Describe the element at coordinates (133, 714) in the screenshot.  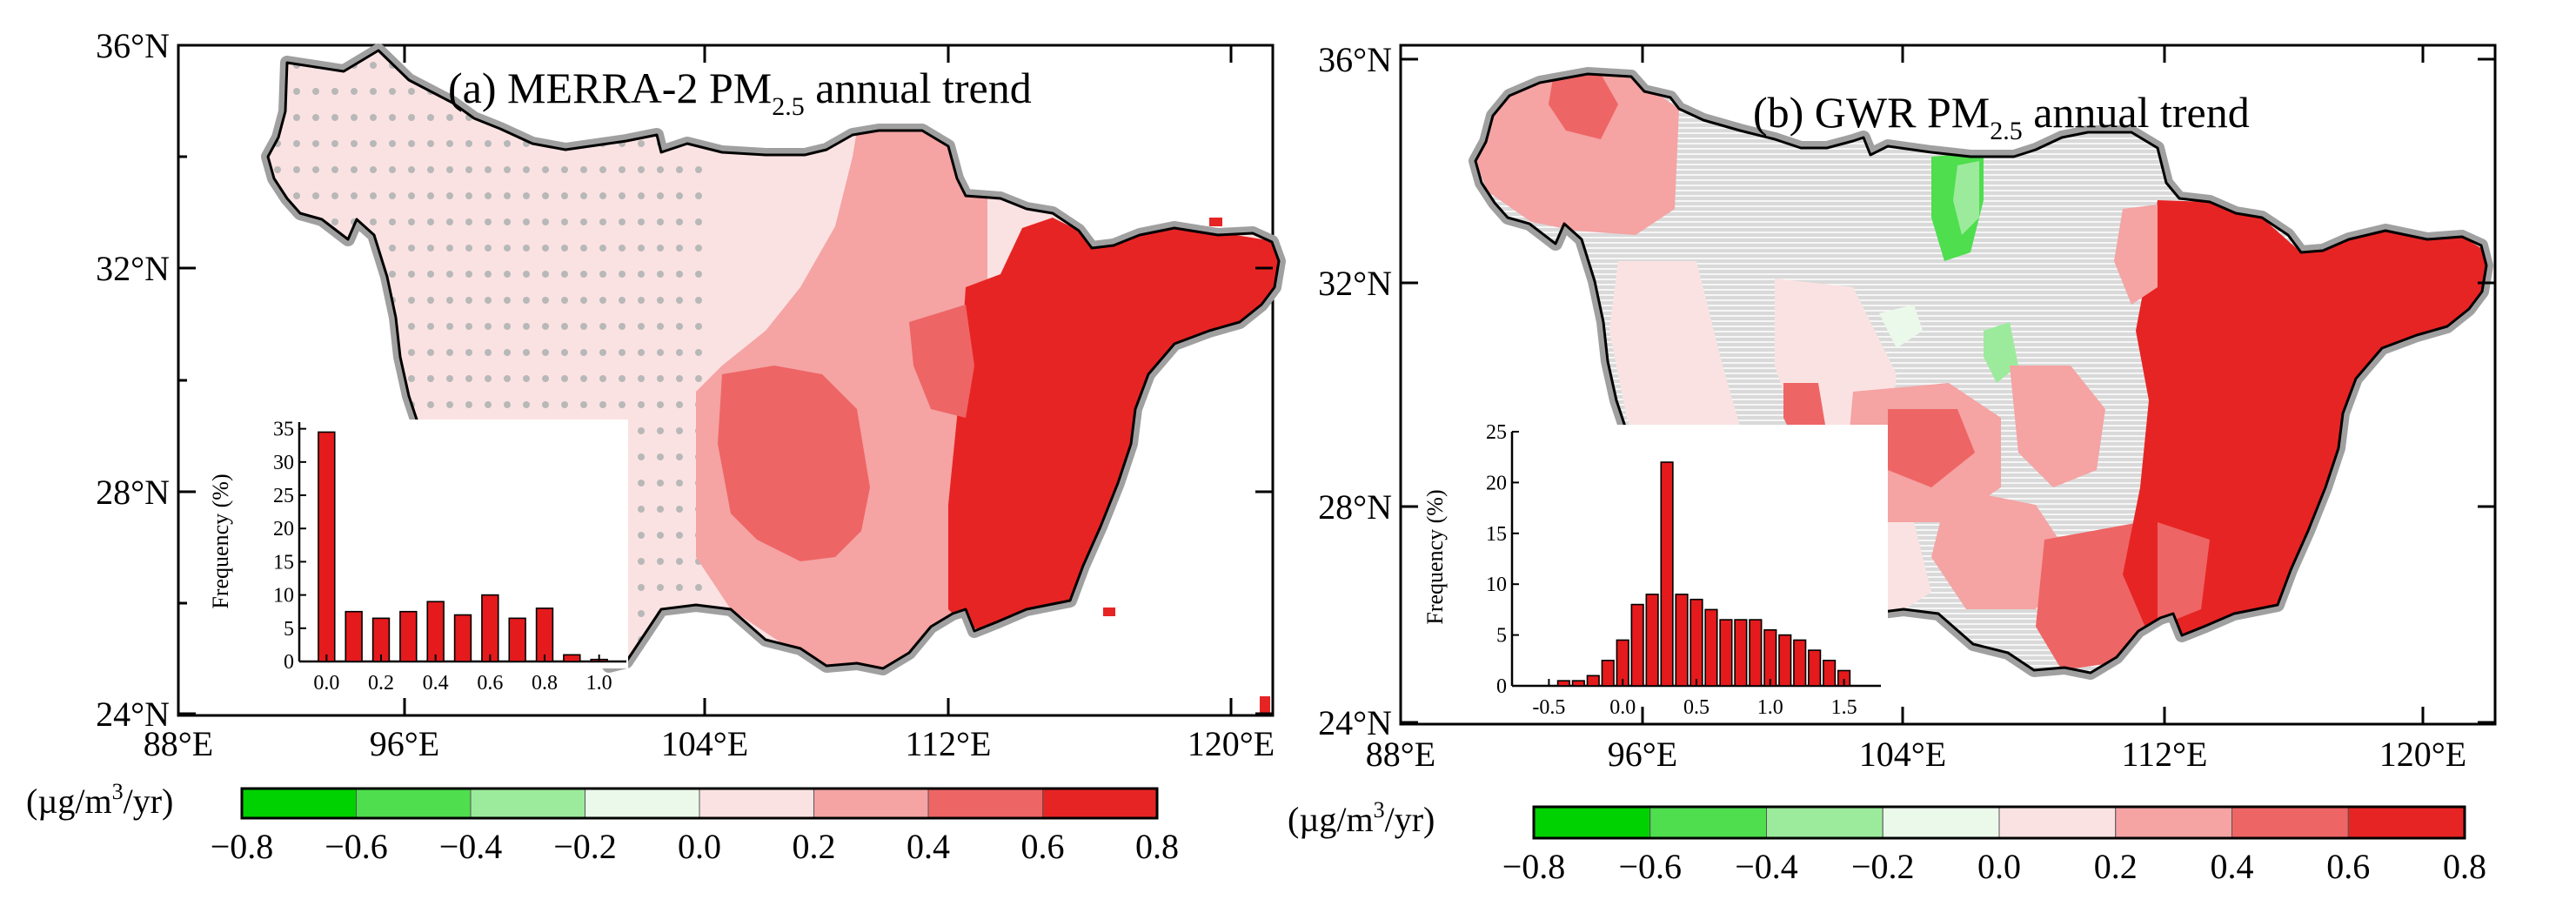
I see `lat-label: 24°N` at that location.